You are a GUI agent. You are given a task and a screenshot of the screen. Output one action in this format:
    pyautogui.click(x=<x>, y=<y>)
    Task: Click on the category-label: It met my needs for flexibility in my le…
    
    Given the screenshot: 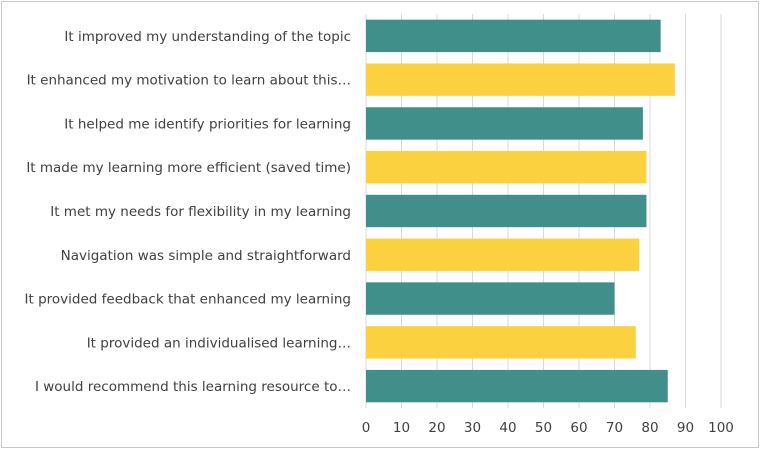 What is the action you would take?
    pyautogui.click(x=200, y=212)
    